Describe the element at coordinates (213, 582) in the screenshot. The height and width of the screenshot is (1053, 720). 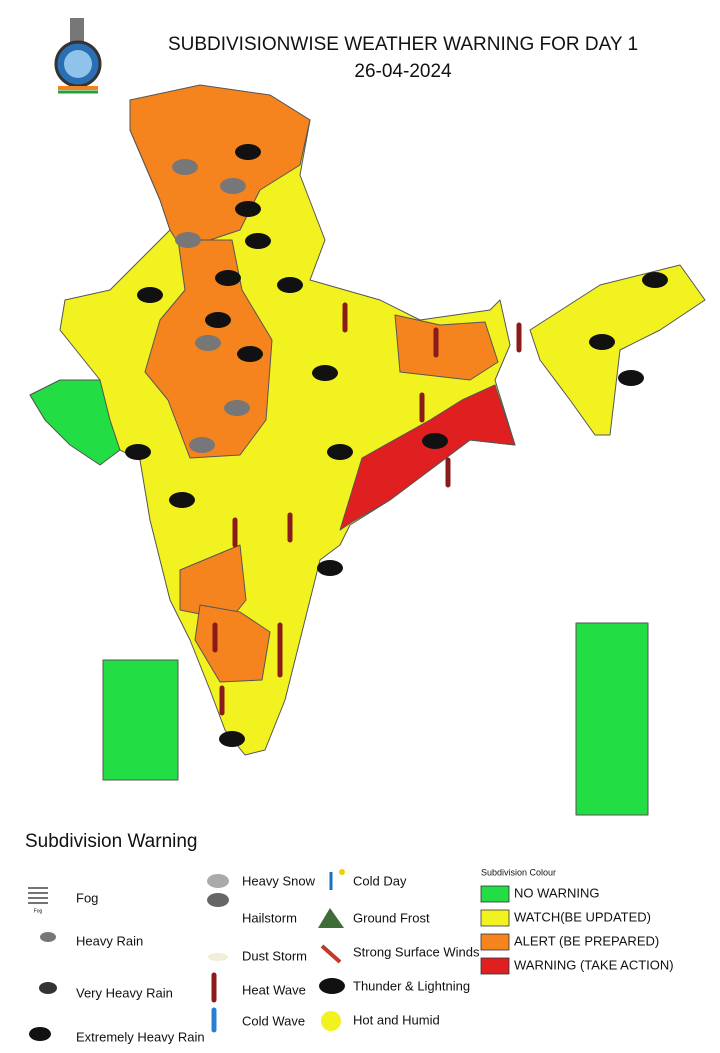
I see `maharashtra-alert` at that location.